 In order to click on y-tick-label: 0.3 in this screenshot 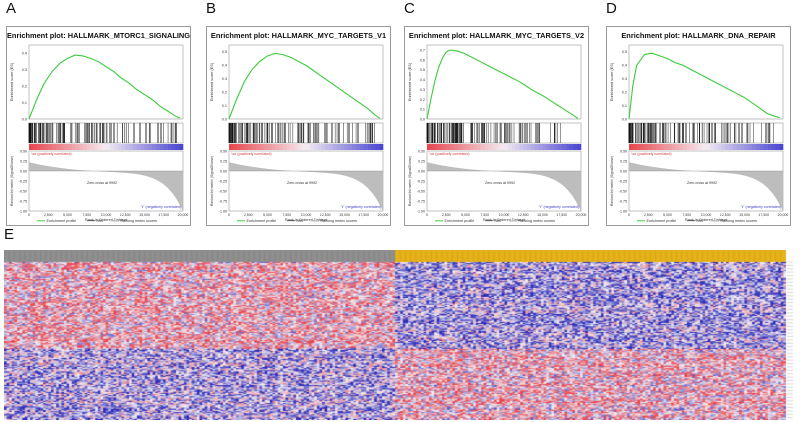, I will do `click(224, 79)`.